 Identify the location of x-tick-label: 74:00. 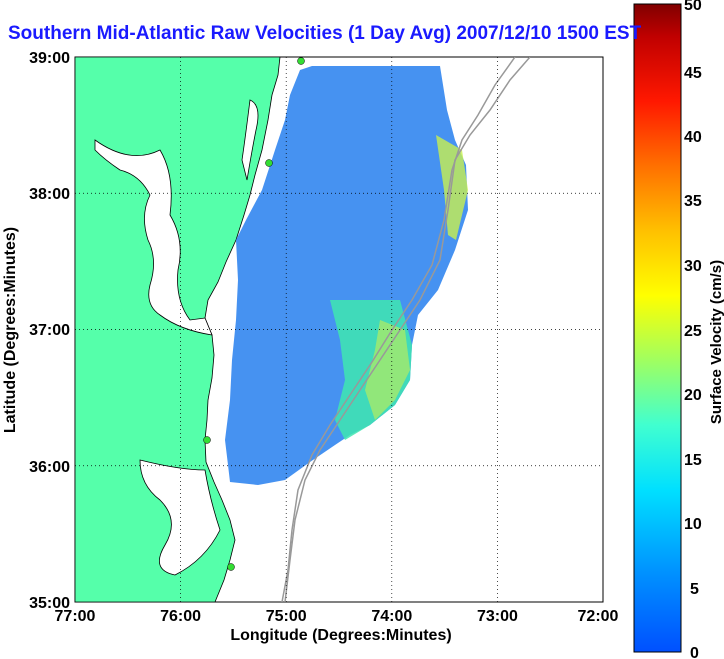
(391, 616).